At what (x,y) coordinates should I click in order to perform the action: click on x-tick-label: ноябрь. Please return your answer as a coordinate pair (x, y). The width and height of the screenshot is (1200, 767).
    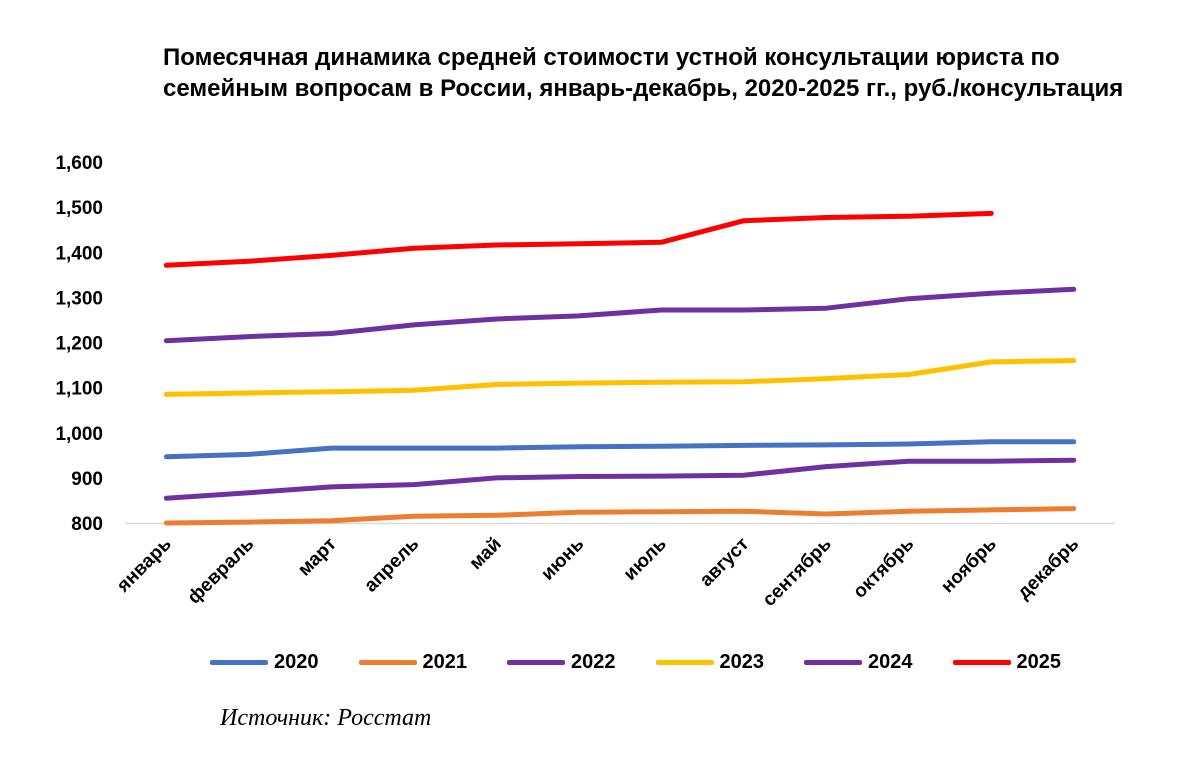
    Looking at the image, I should click on (969, 566).